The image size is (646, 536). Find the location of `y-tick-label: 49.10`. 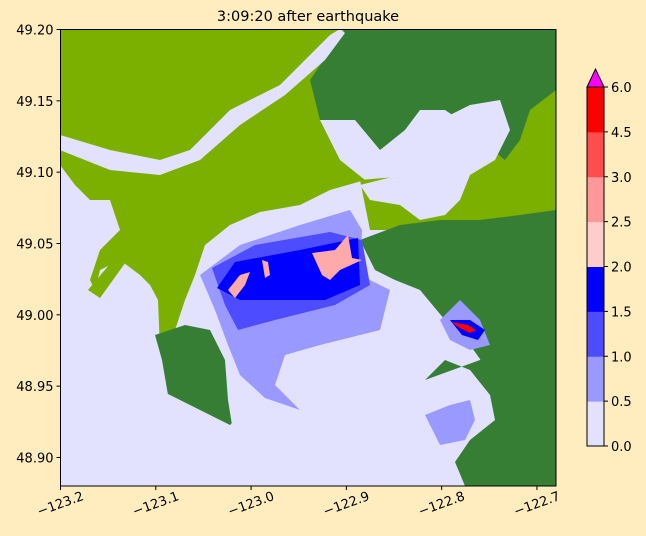

y-tick-label: 49.10 is located at coordinates (34, 173).